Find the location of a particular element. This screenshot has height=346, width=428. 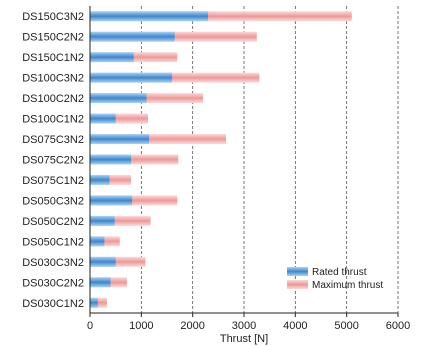

category-label-ds150c1n2: DS150C1N2 is located at coordinates (53, 58).